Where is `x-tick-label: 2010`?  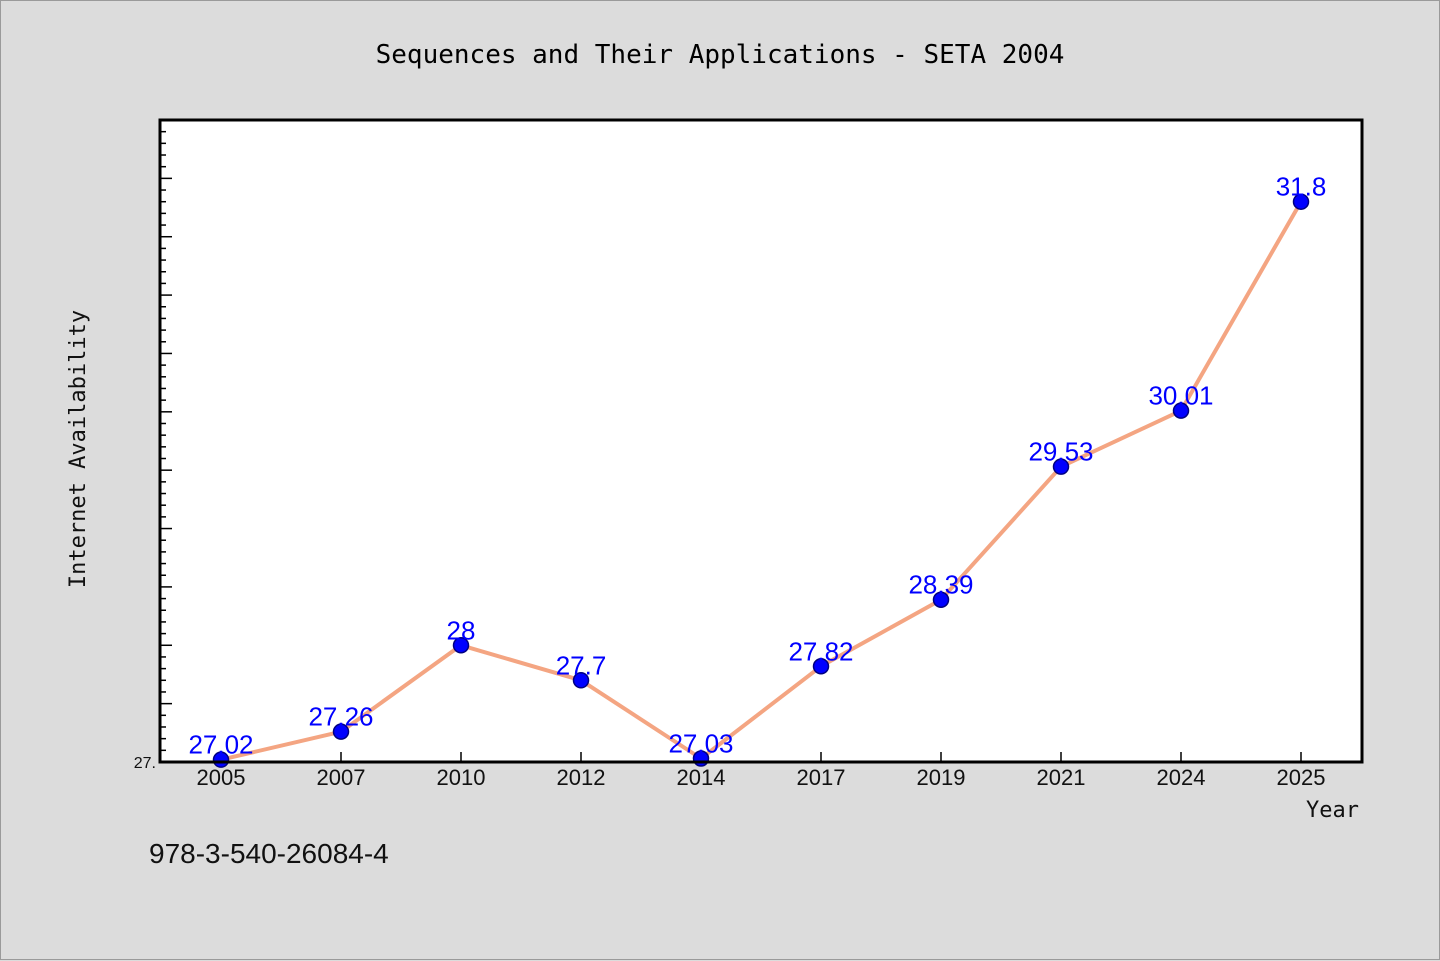 x-tick-label: 2010 is located at coordinates (461, 777).